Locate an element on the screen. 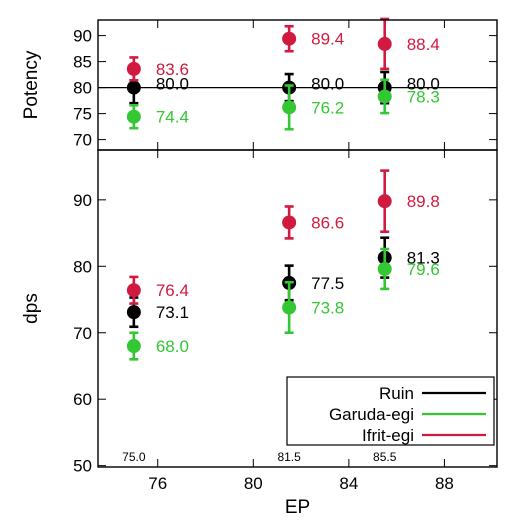 Image resolution: width=509 pixels, height=522 pixels. data-label: 73.1 is located at coordinates (172, 312).